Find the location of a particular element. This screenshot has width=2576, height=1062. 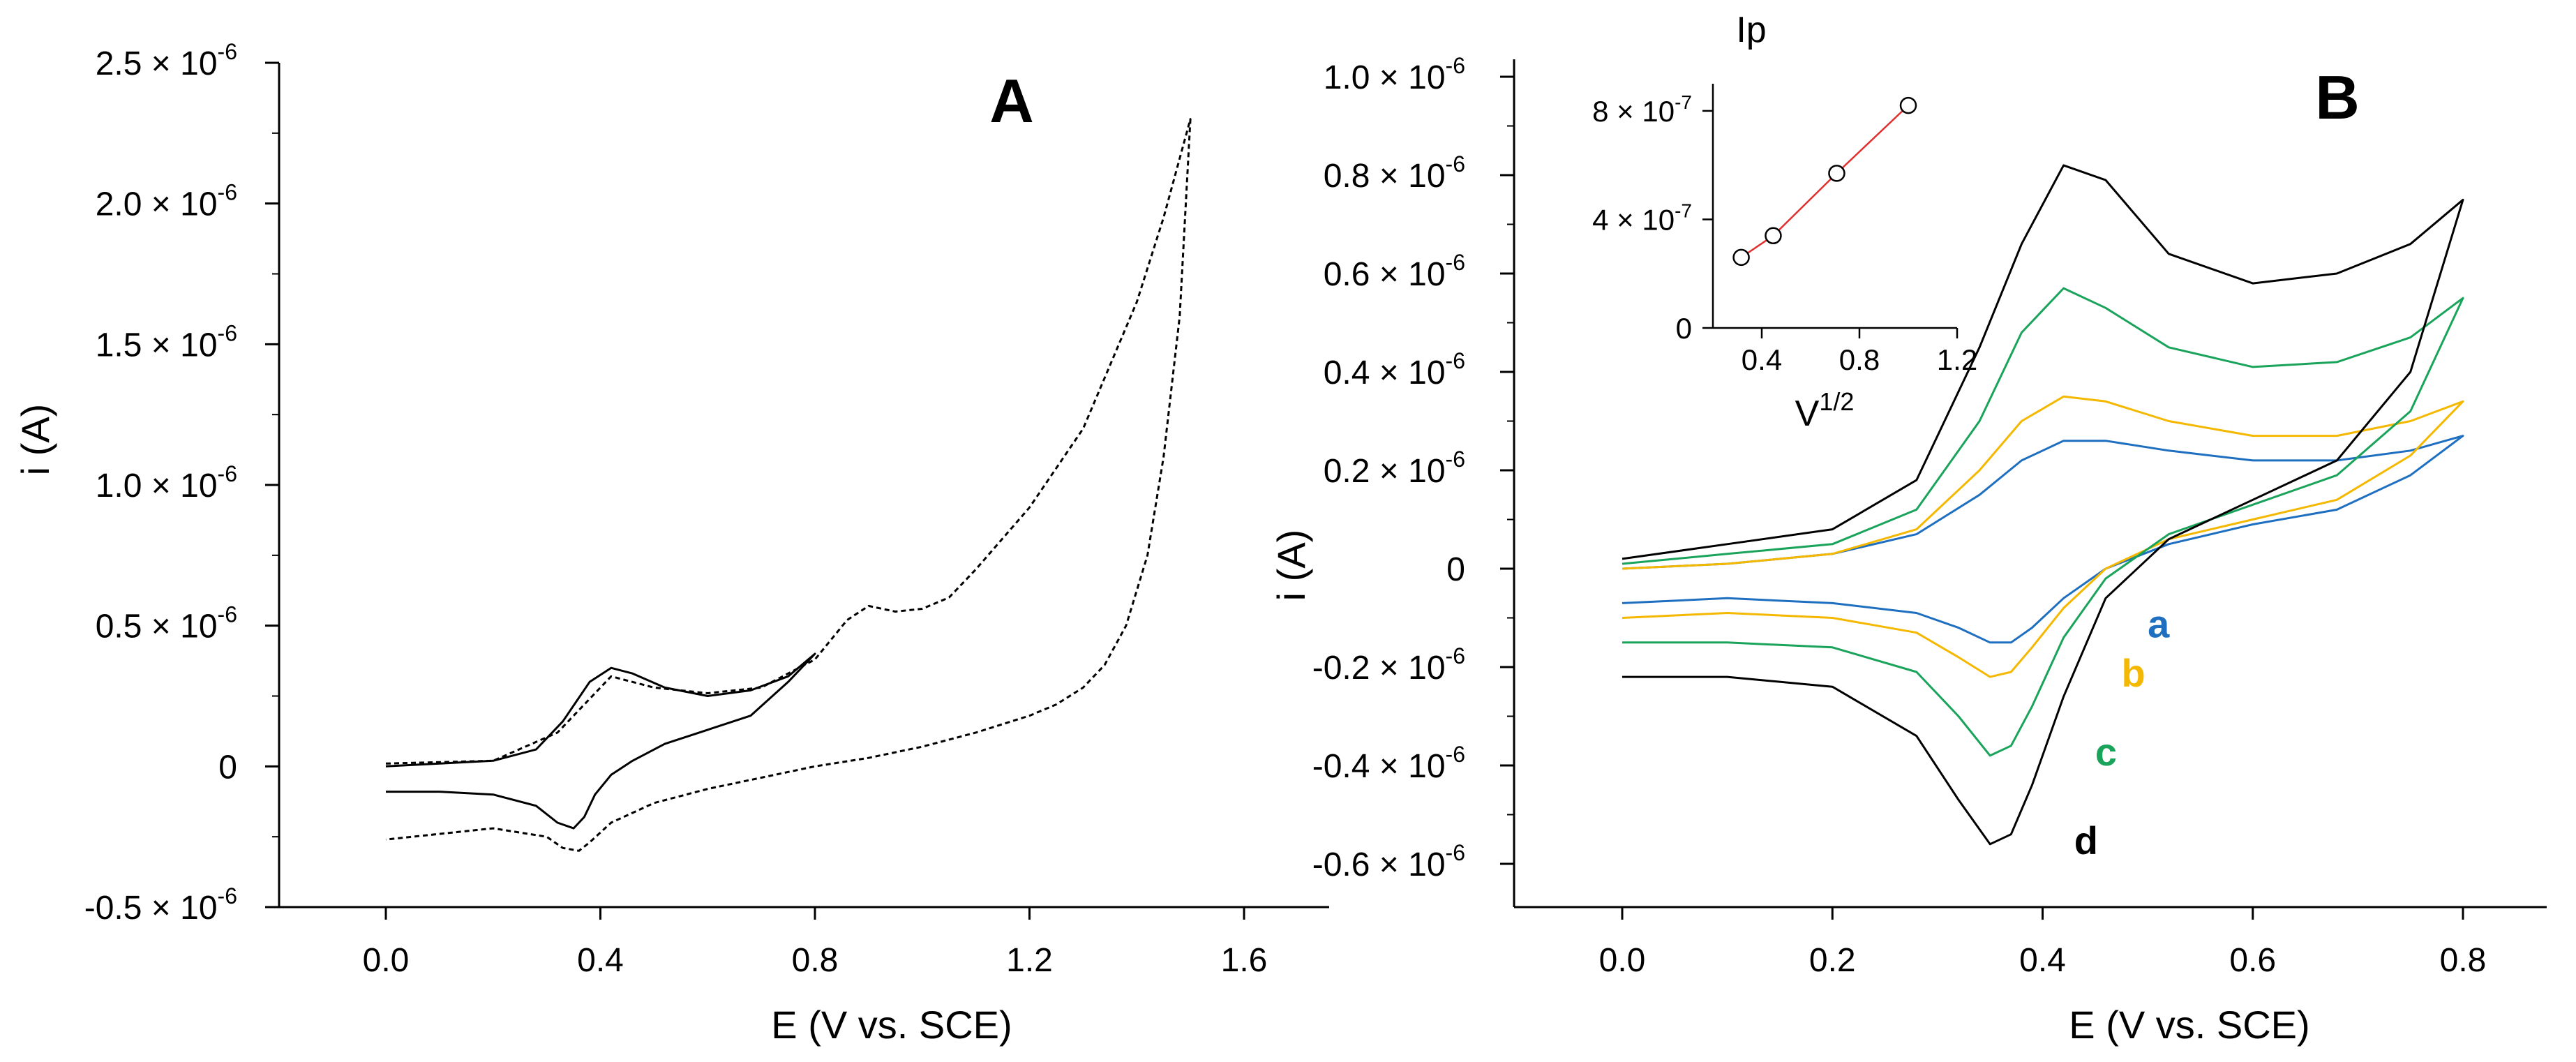

y-axis-title-a: i (A) is located at coordinates (35, 440).